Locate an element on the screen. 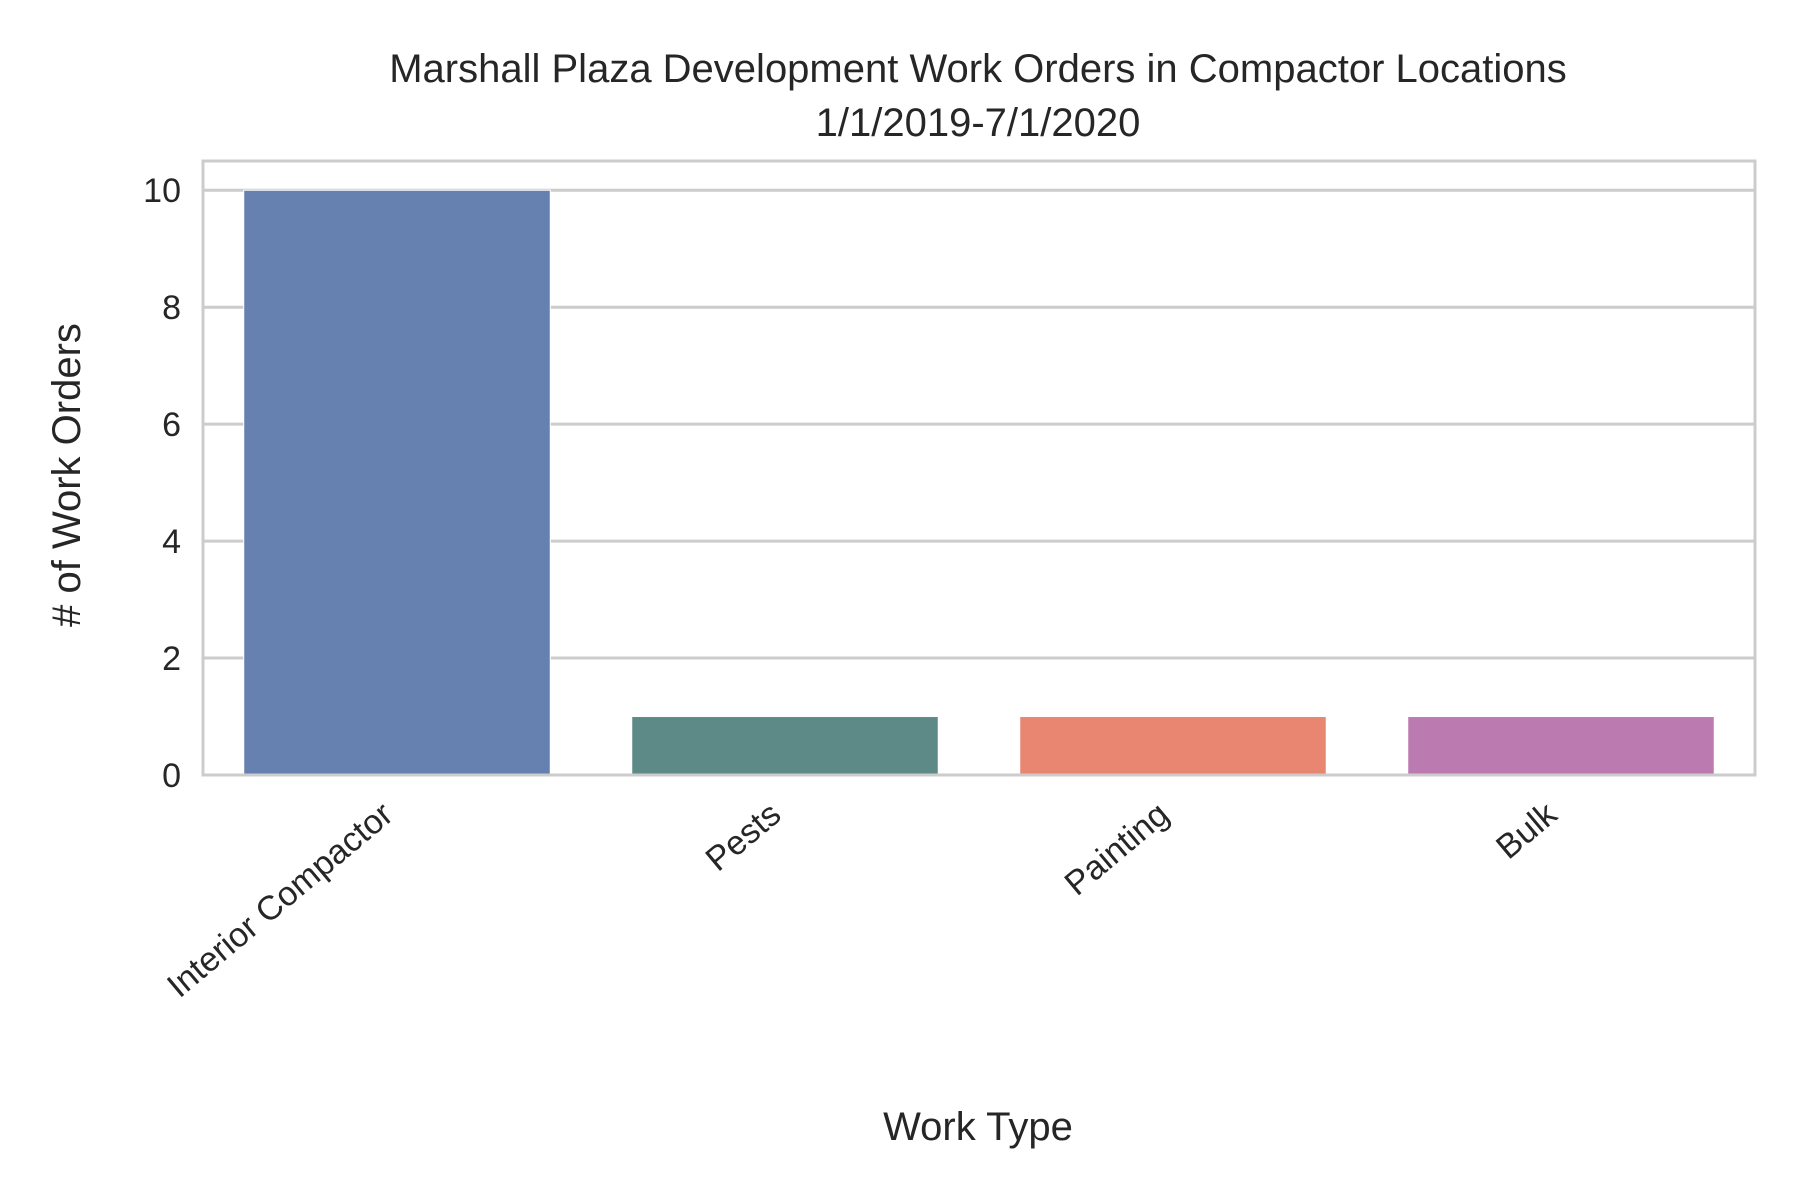 The width and height of the screenshot is (1800, 1200). y-tick-label: 2 is located at coordinates (171, 659).